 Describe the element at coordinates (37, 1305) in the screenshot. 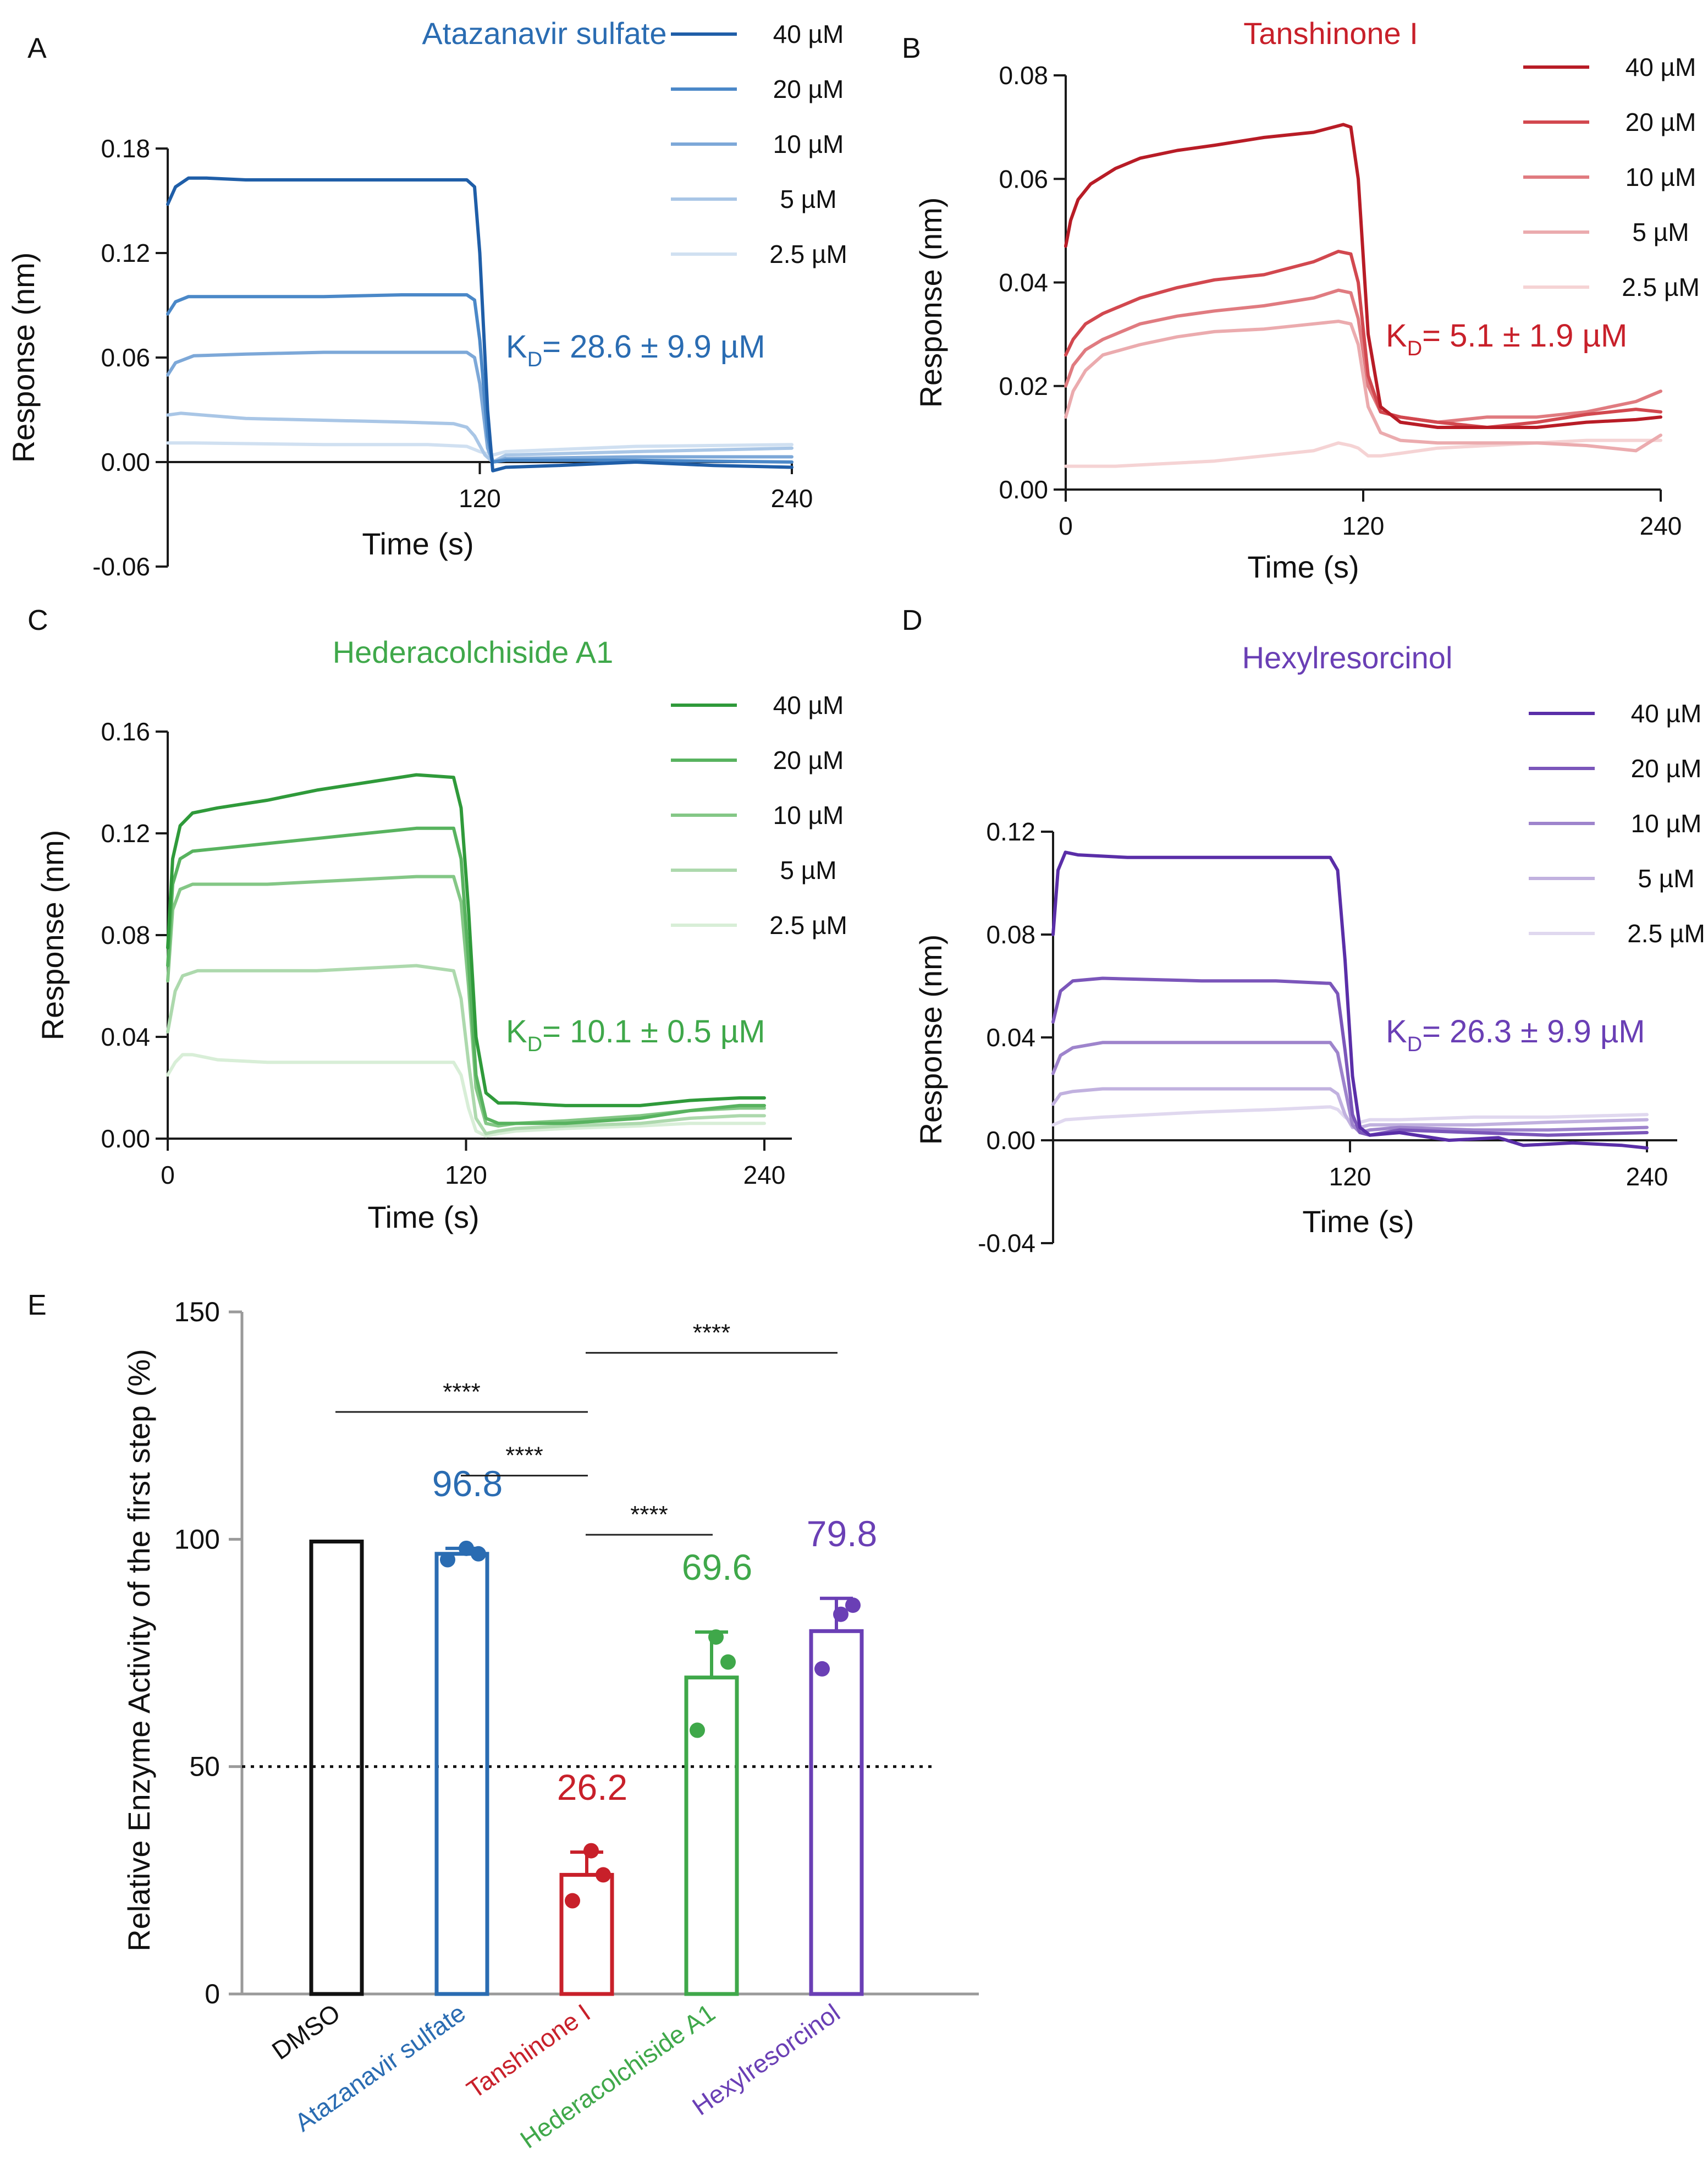

I see `panel-label: E` at that location.